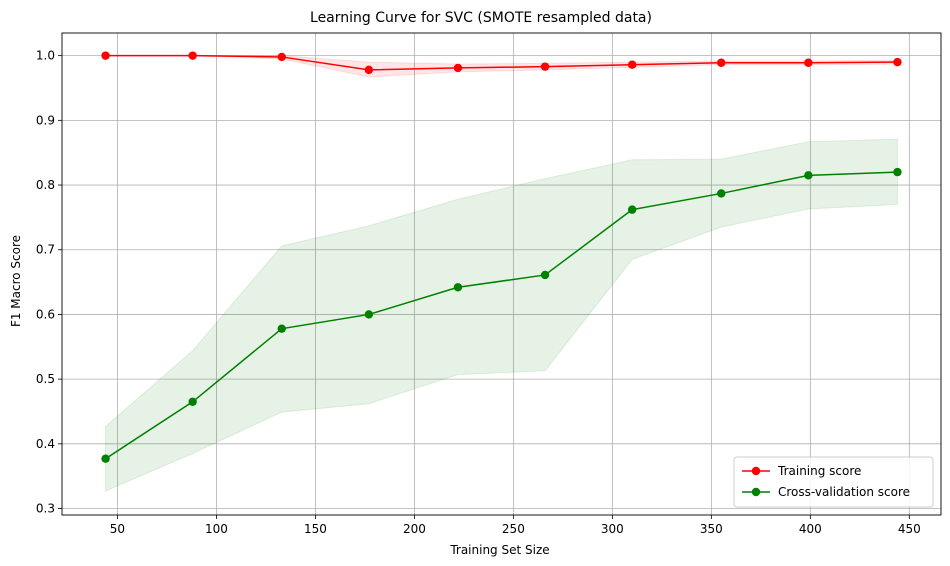 The width and height of the screenshot is (950, 566). I want to click on training-score-legend-label: Training score, so click(819, 471).